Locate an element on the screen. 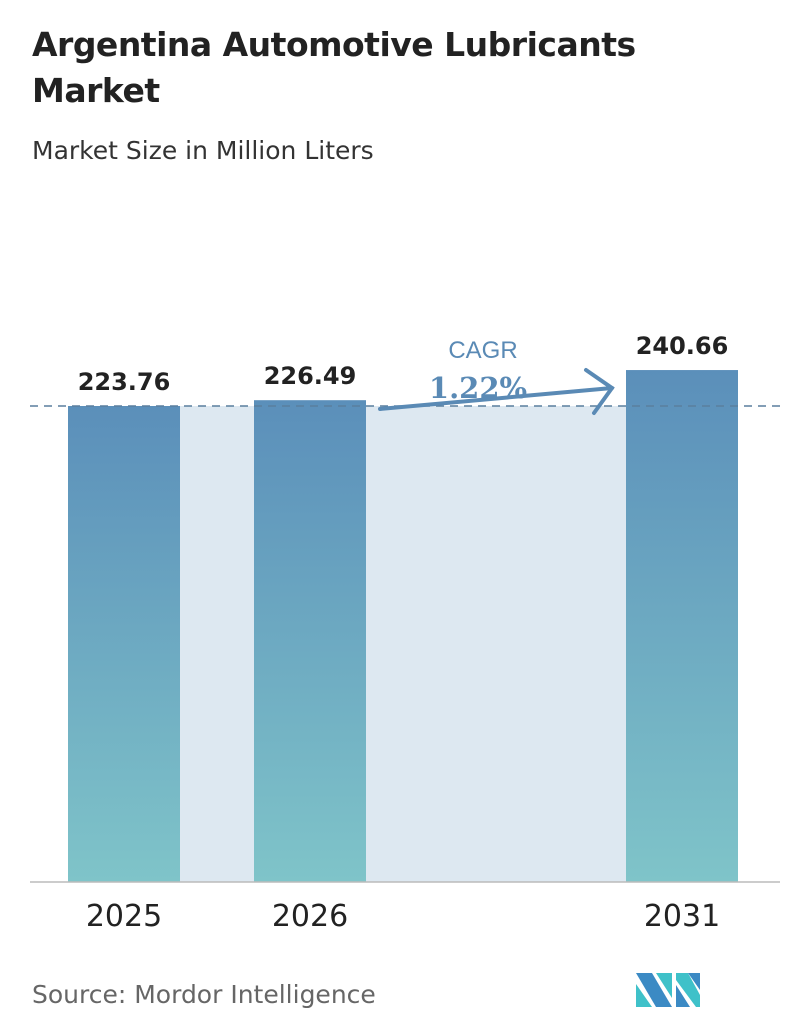  x-tick-label-2025: 2025 is located at coordinates (124, 916).